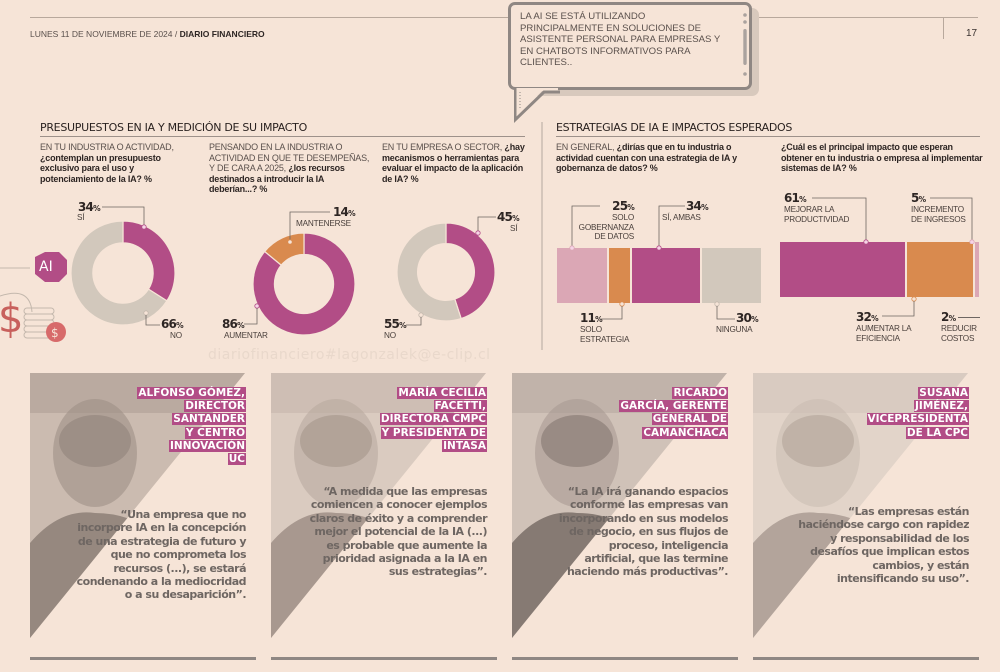 The image size is (1000, 672). Describe the element at coordinates (734, 329) in the screenshot. I see `segment-label-ninguna: NINGUNA` at that location.